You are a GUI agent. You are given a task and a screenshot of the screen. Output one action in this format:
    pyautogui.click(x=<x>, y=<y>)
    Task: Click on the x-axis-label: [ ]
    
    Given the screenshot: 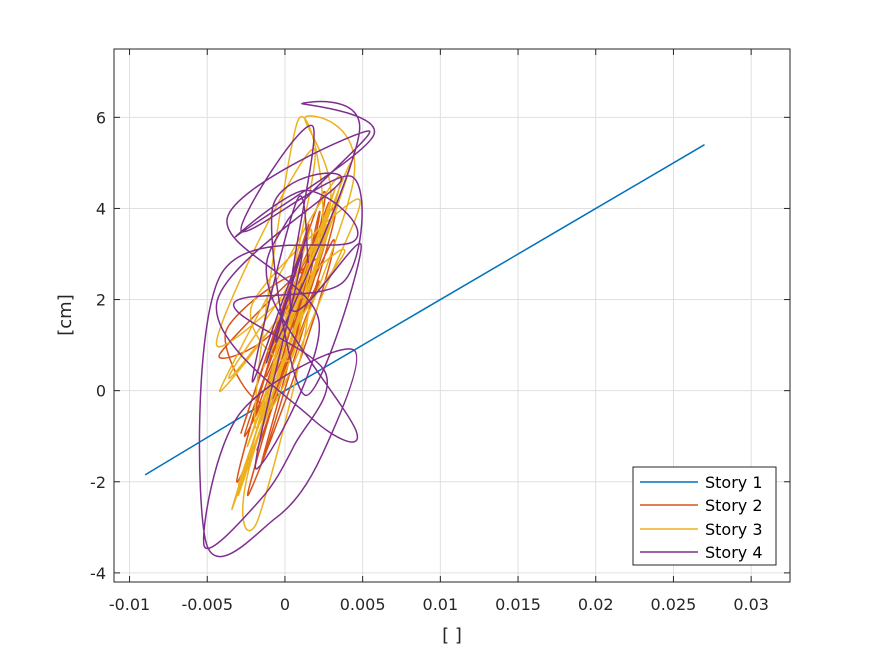 What is the action you would take?
    pyautogui.click(x=452, y=635)
    